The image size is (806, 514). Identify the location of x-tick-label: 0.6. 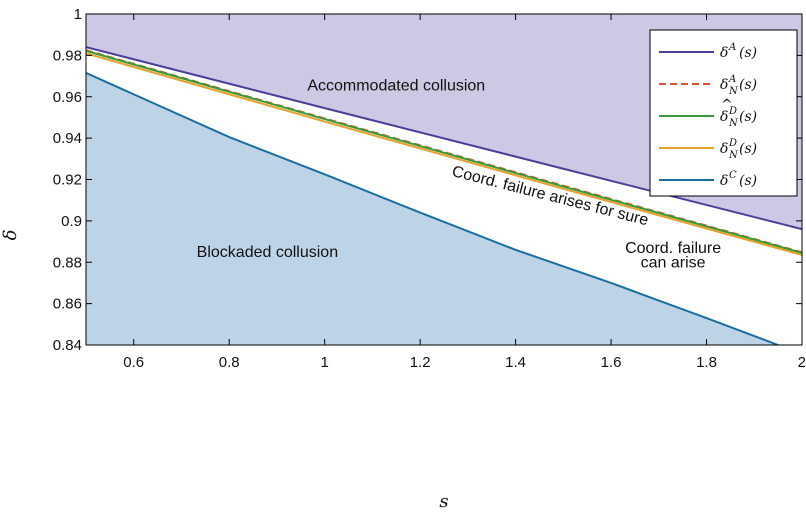
(133, 362).